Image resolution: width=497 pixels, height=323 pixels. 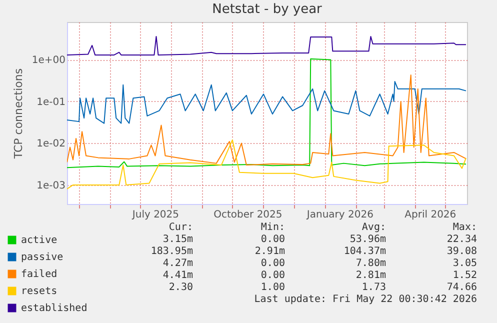 What do you see at coordinates (42, 257) in the screenshot?
I see `legend-label: passive` at bounding box center [42, 257].